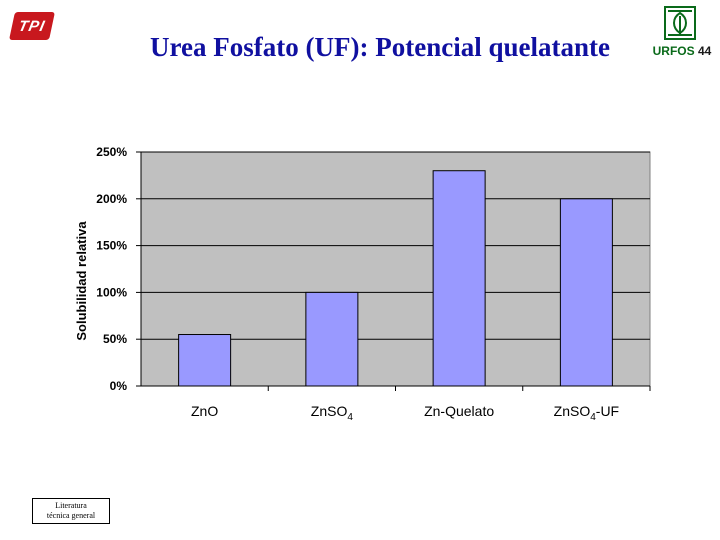 This screenshot has height=540, width=720. I want to click on x-tick-label: ZnSO4, so click(332, 413).